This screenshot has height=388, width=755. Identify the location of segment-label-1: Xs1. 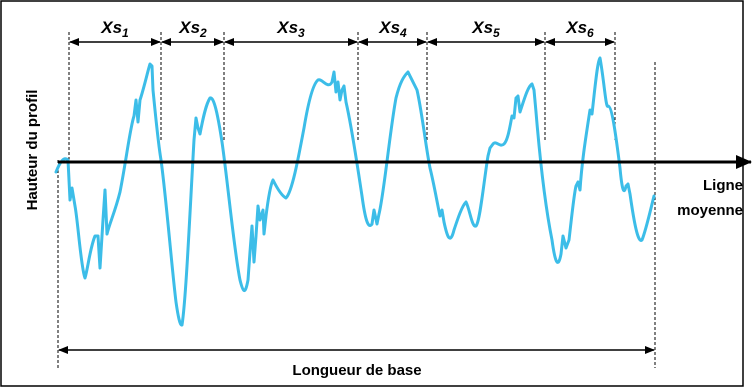
(114, 29).